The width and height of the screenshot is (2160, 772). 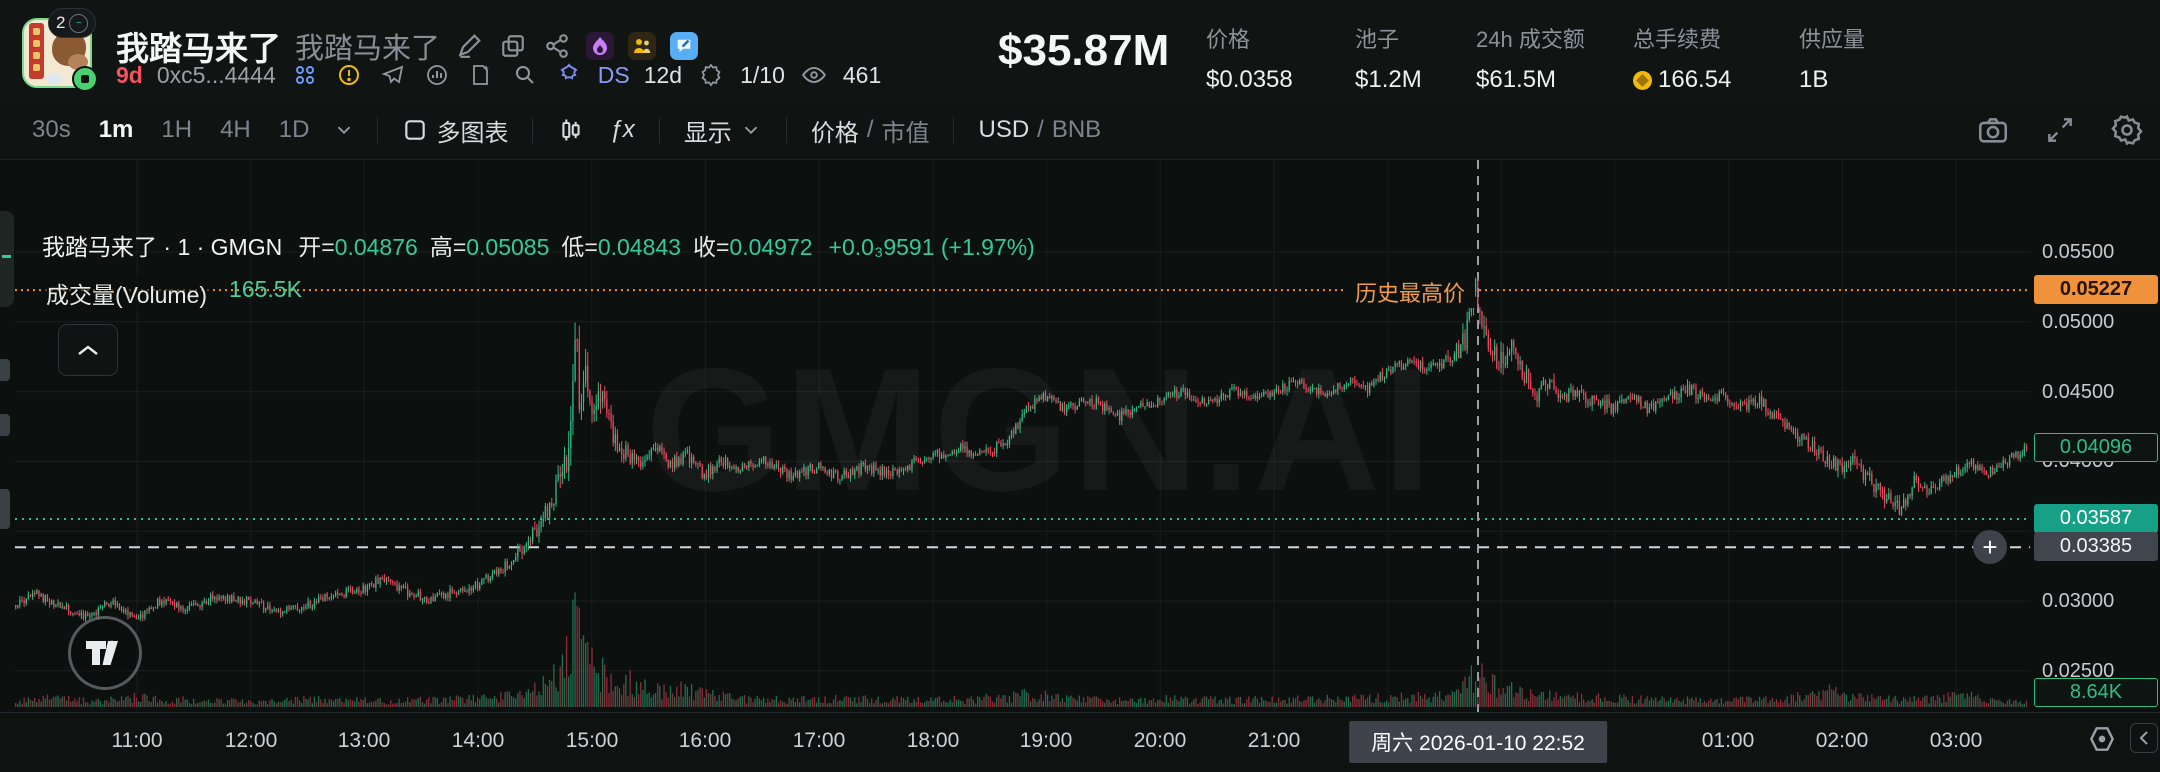 What do you see at coordinates (931, 247) in the screenshot?
I see `legend-change: +0.0₃9591 (+1.97%)` at bounding box center [931, 247].